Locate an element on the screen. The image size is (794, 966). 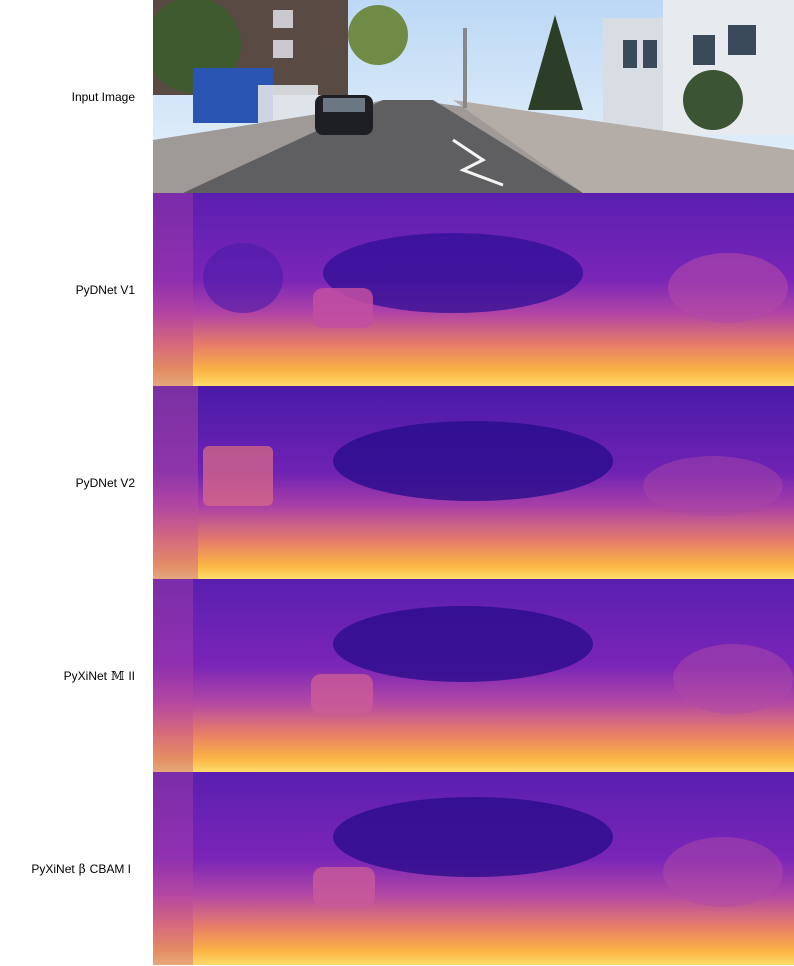
row-label-pydnet-v1: PyDNet V1 is located at coordinates (105, 289).